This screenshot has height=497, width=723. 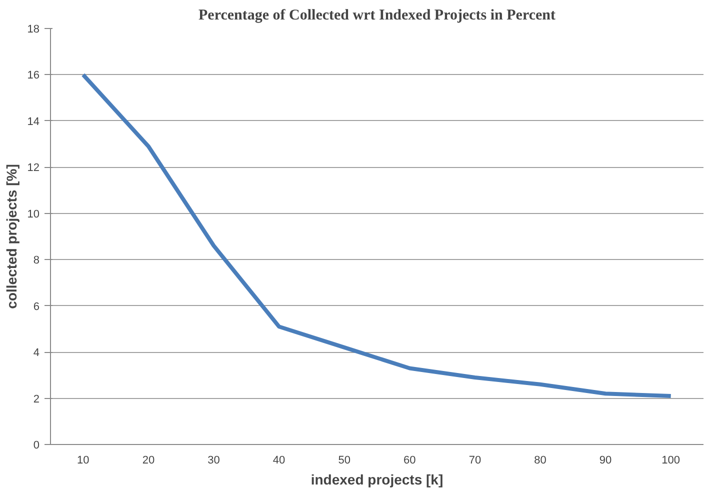 What do you see at coordinates (279, 460) in the screenshot?
I see `x-tick-label: 40` at bounding box center [279, 460].